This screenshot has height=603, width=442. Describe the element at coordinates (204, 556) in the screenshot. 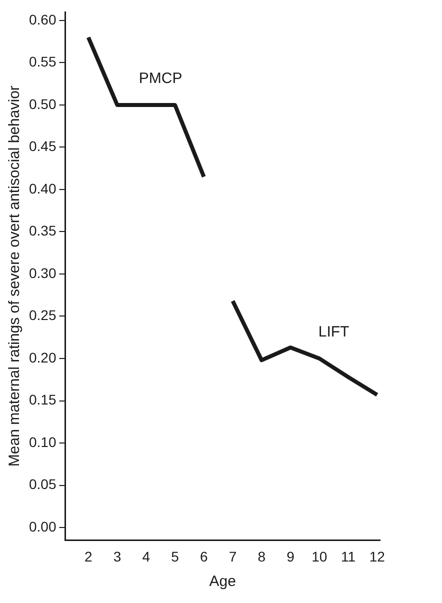

I see `x-tick-label: 6` at that location.